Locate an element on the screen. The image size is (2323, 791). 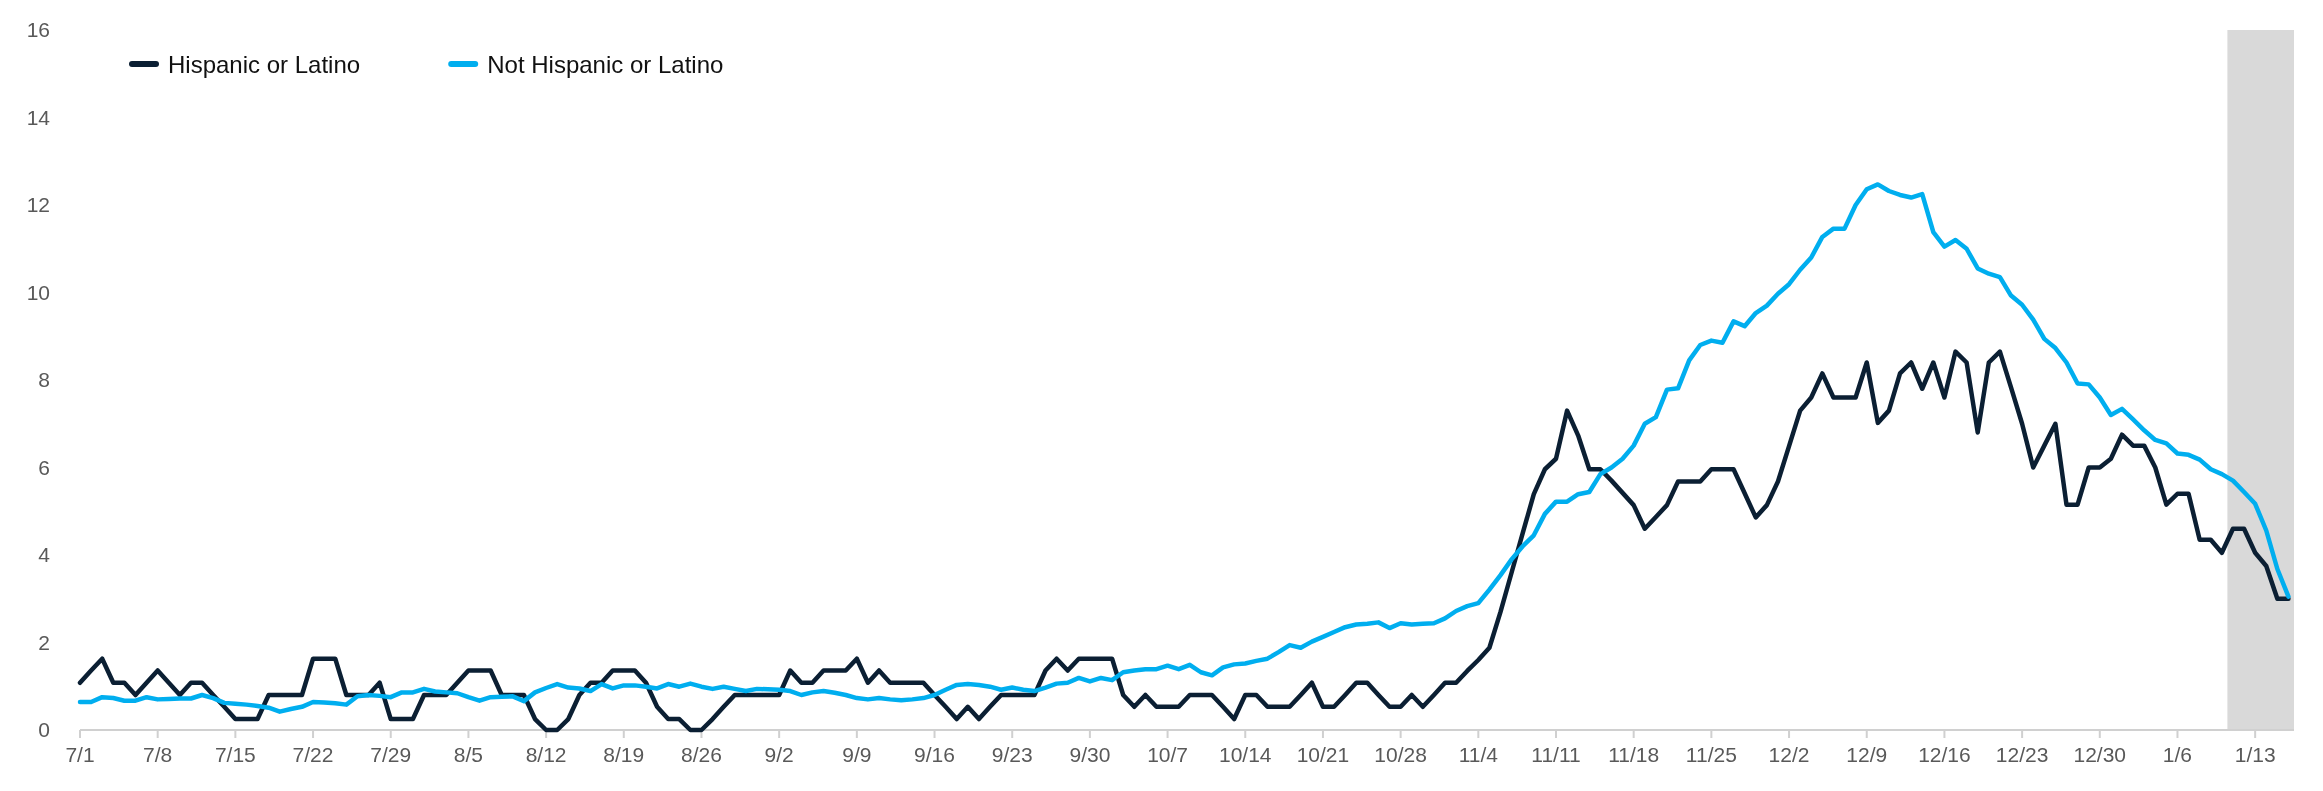
x-tick-label: 12/23 is located at coordinates (2022, 754).